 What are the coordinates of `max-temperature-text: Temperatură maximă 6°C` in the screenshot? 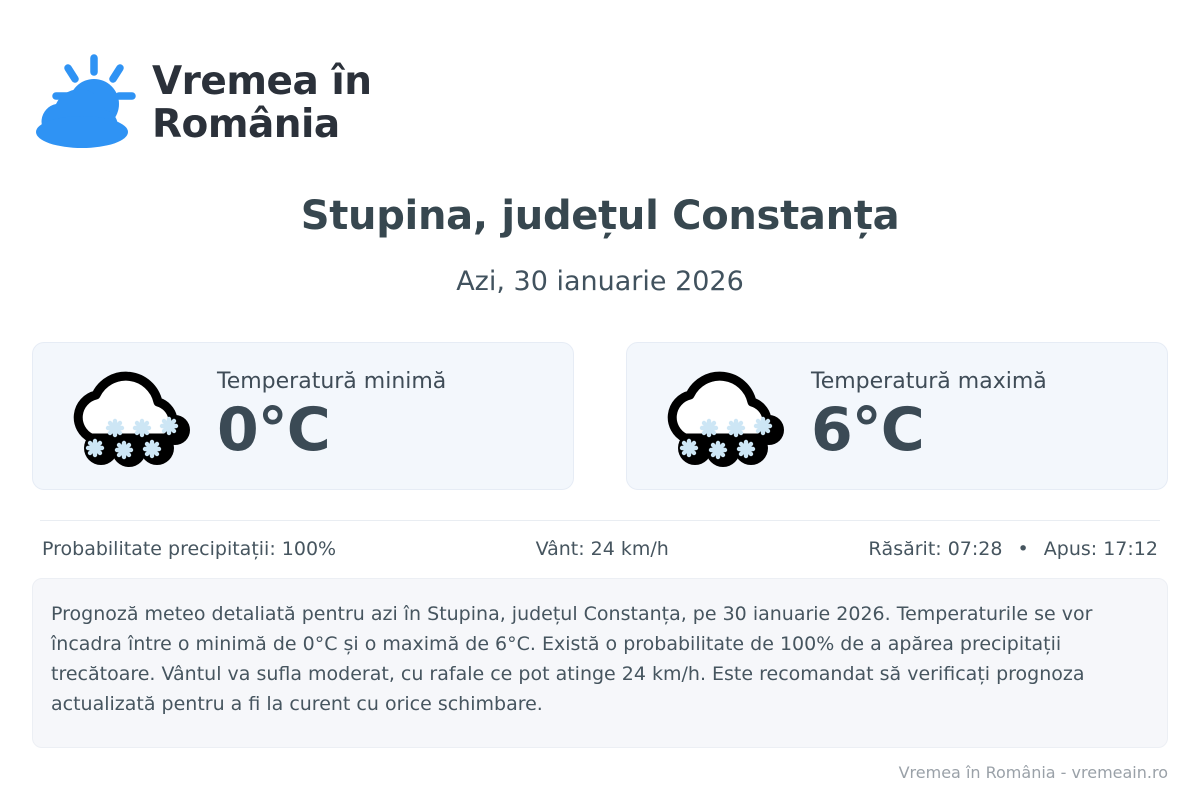 It's located at (929, 416).